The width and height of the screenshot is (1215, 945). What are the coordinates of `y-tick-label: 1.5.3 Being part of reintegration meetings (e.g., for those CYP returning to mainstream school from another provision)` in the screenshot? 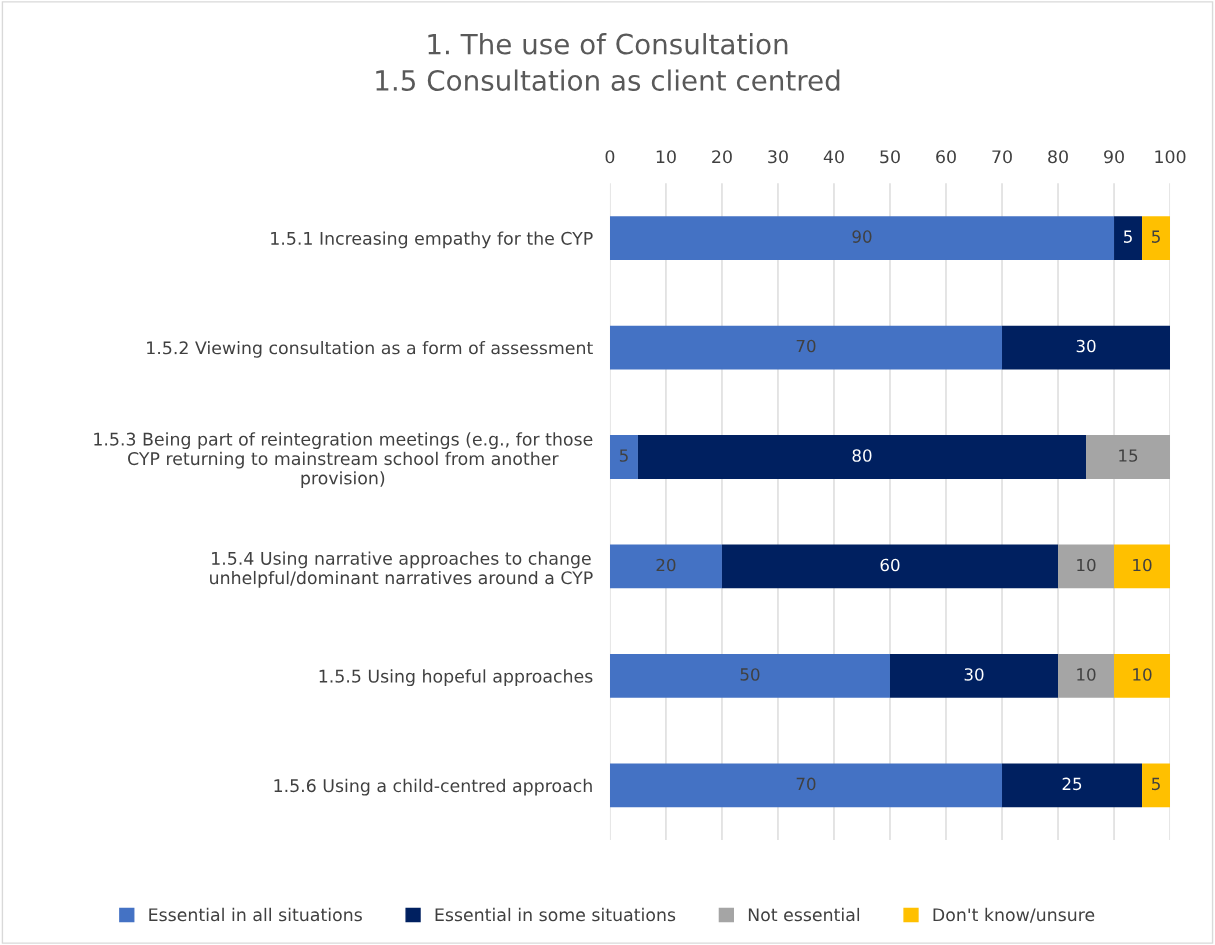 It's located at (343, 460).